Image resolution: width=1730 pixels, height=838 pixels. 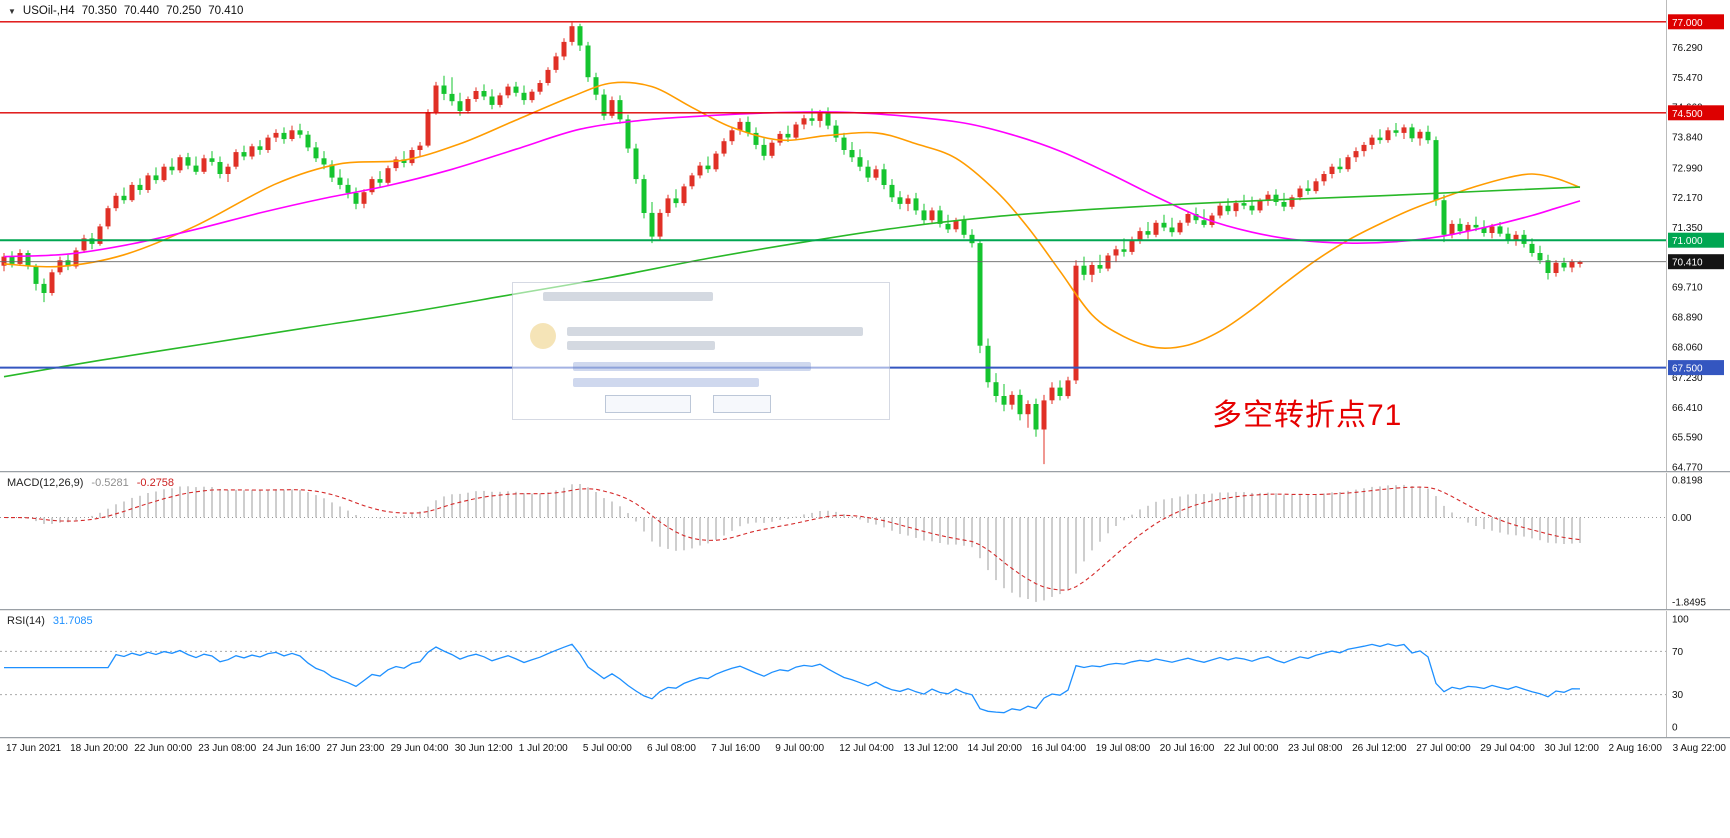 I want to click on time-label: 14 Jul 20:00, so click(x=995, y=748).